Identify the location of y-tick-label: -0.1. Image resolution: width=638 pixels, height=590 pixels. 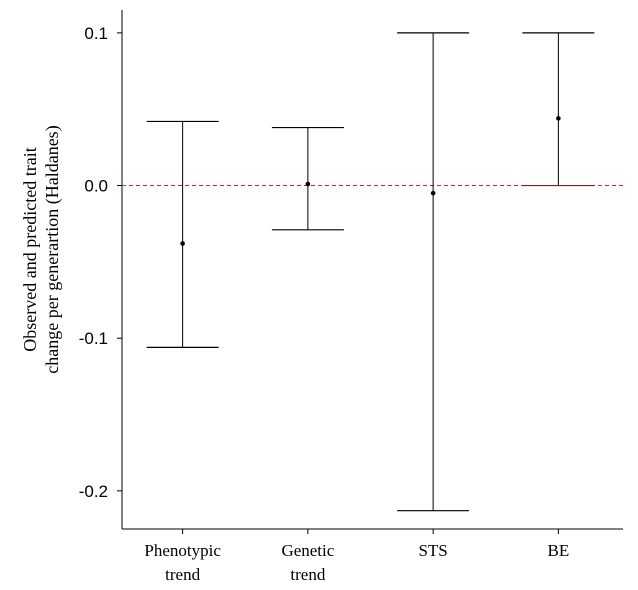
(93, 338).